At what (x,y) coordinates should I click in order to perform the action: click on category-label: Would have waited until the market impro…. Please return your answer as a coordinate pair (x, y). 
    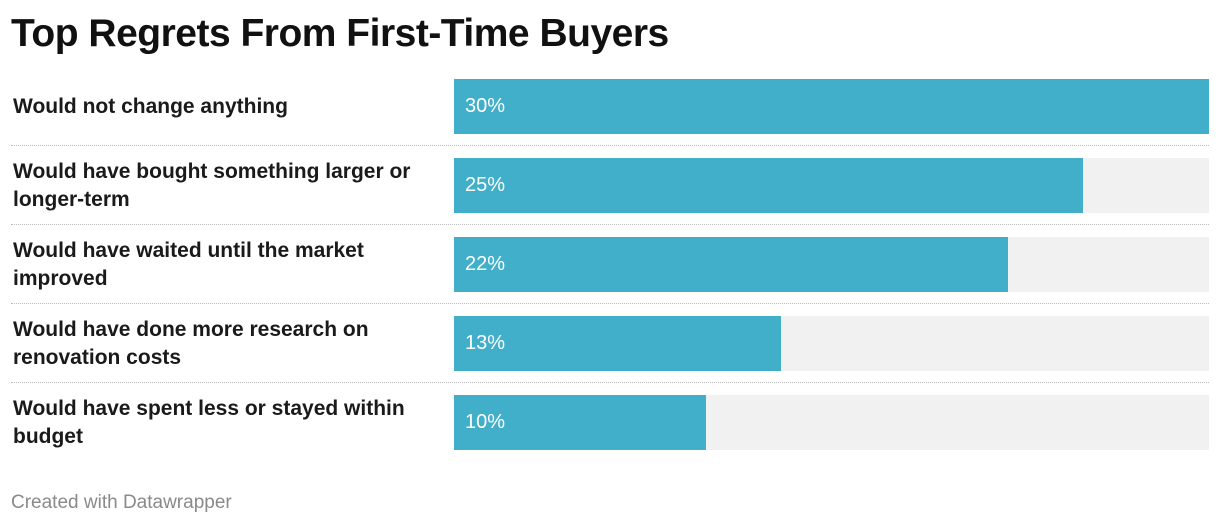
    Looking at the image, I should click on (188, 264).